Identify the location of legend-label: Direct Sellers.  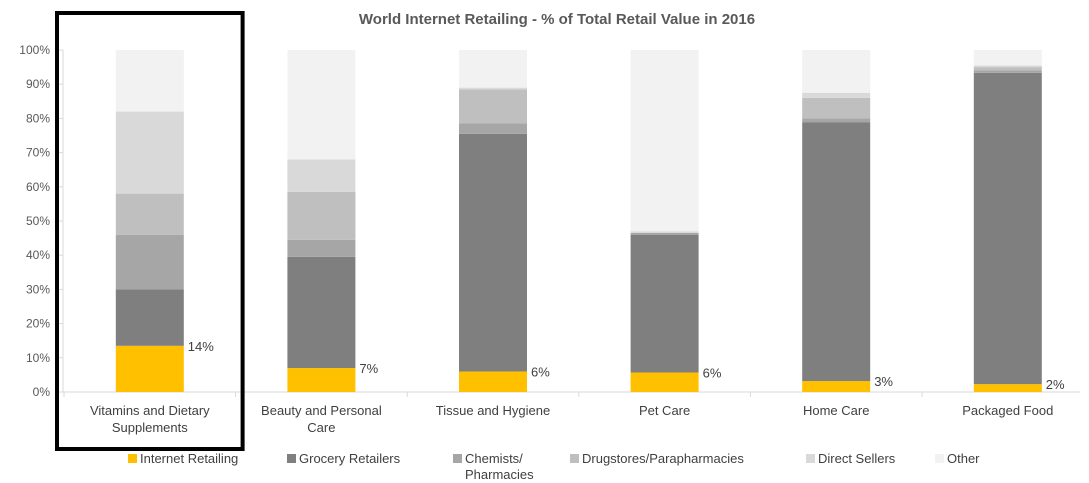
(857, 458).